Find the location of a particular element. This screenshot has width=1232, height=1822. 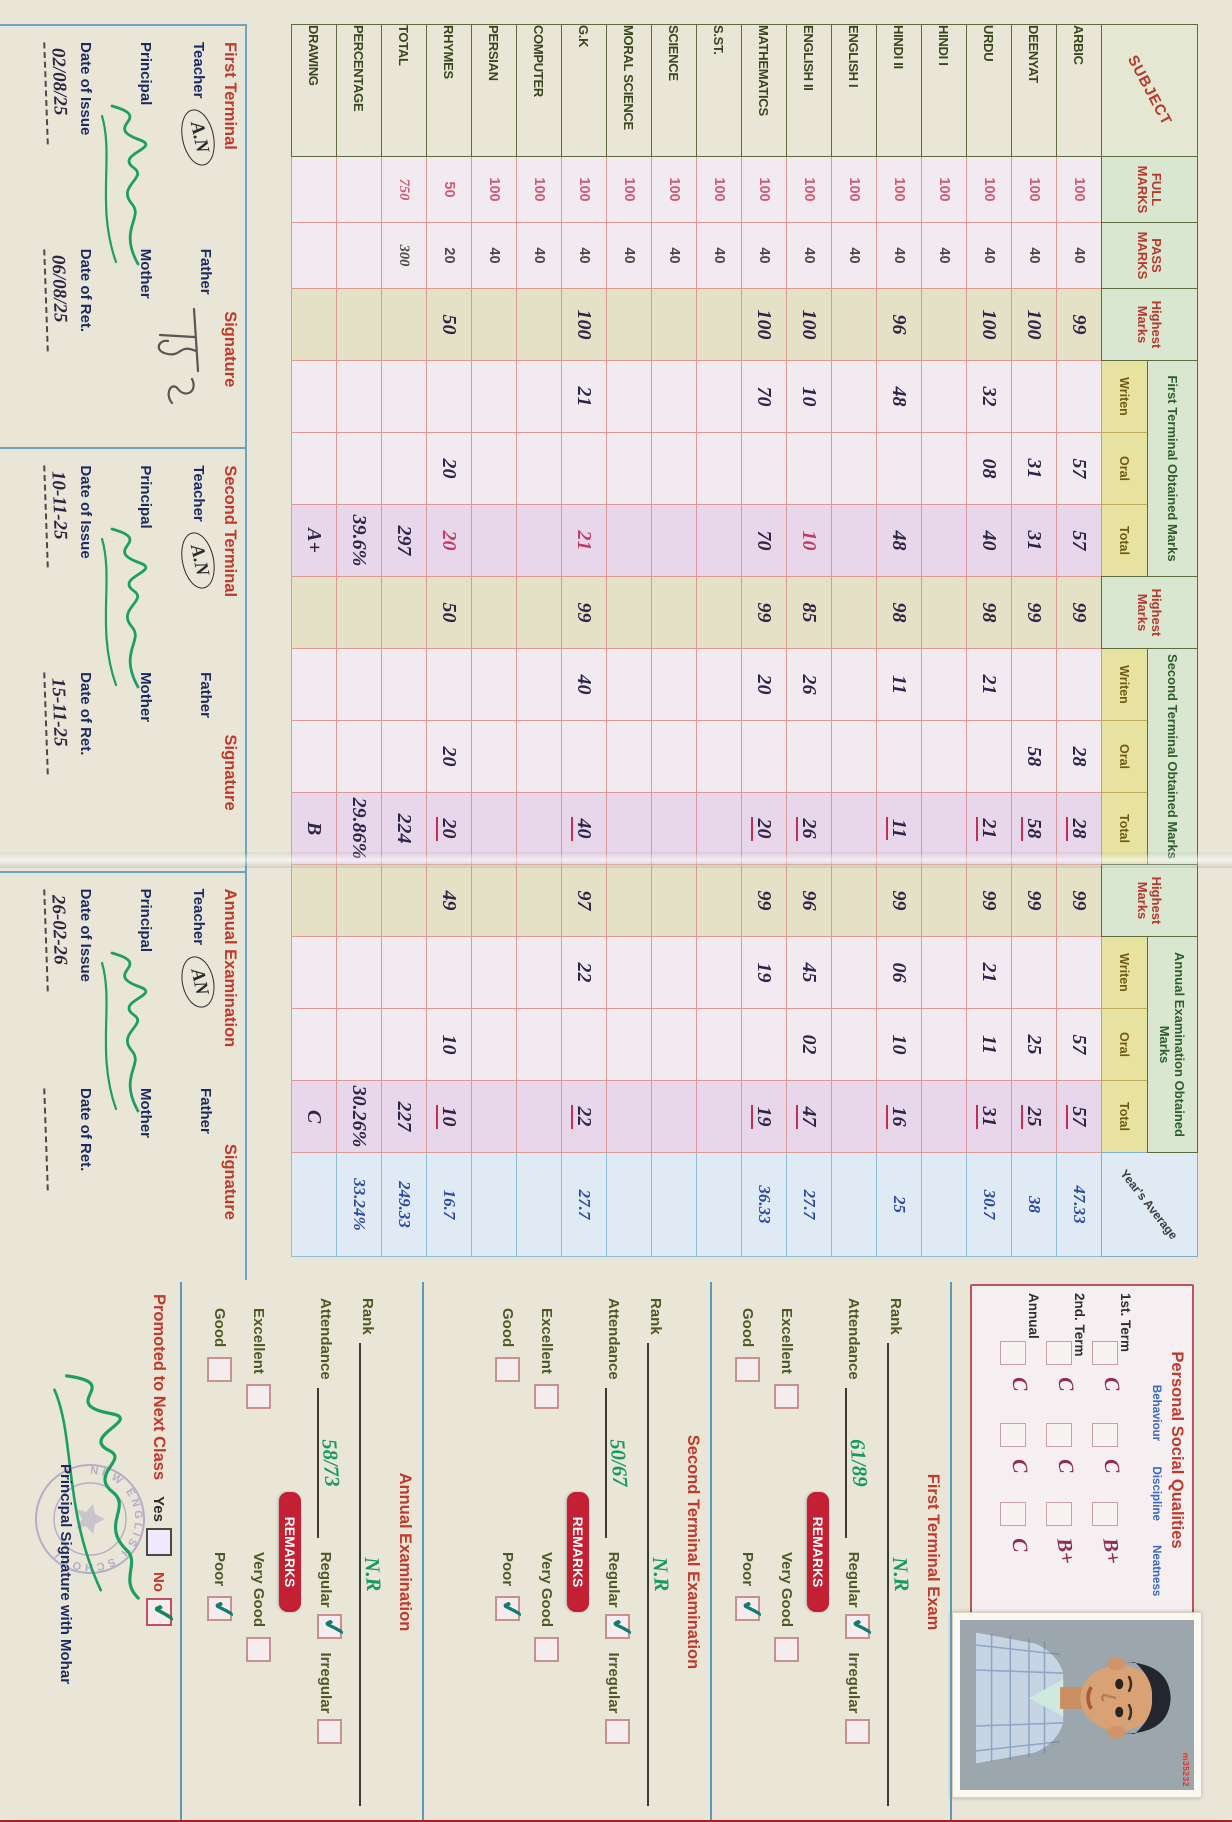

cell-highest: 50 is located at coordinates (449, 324).